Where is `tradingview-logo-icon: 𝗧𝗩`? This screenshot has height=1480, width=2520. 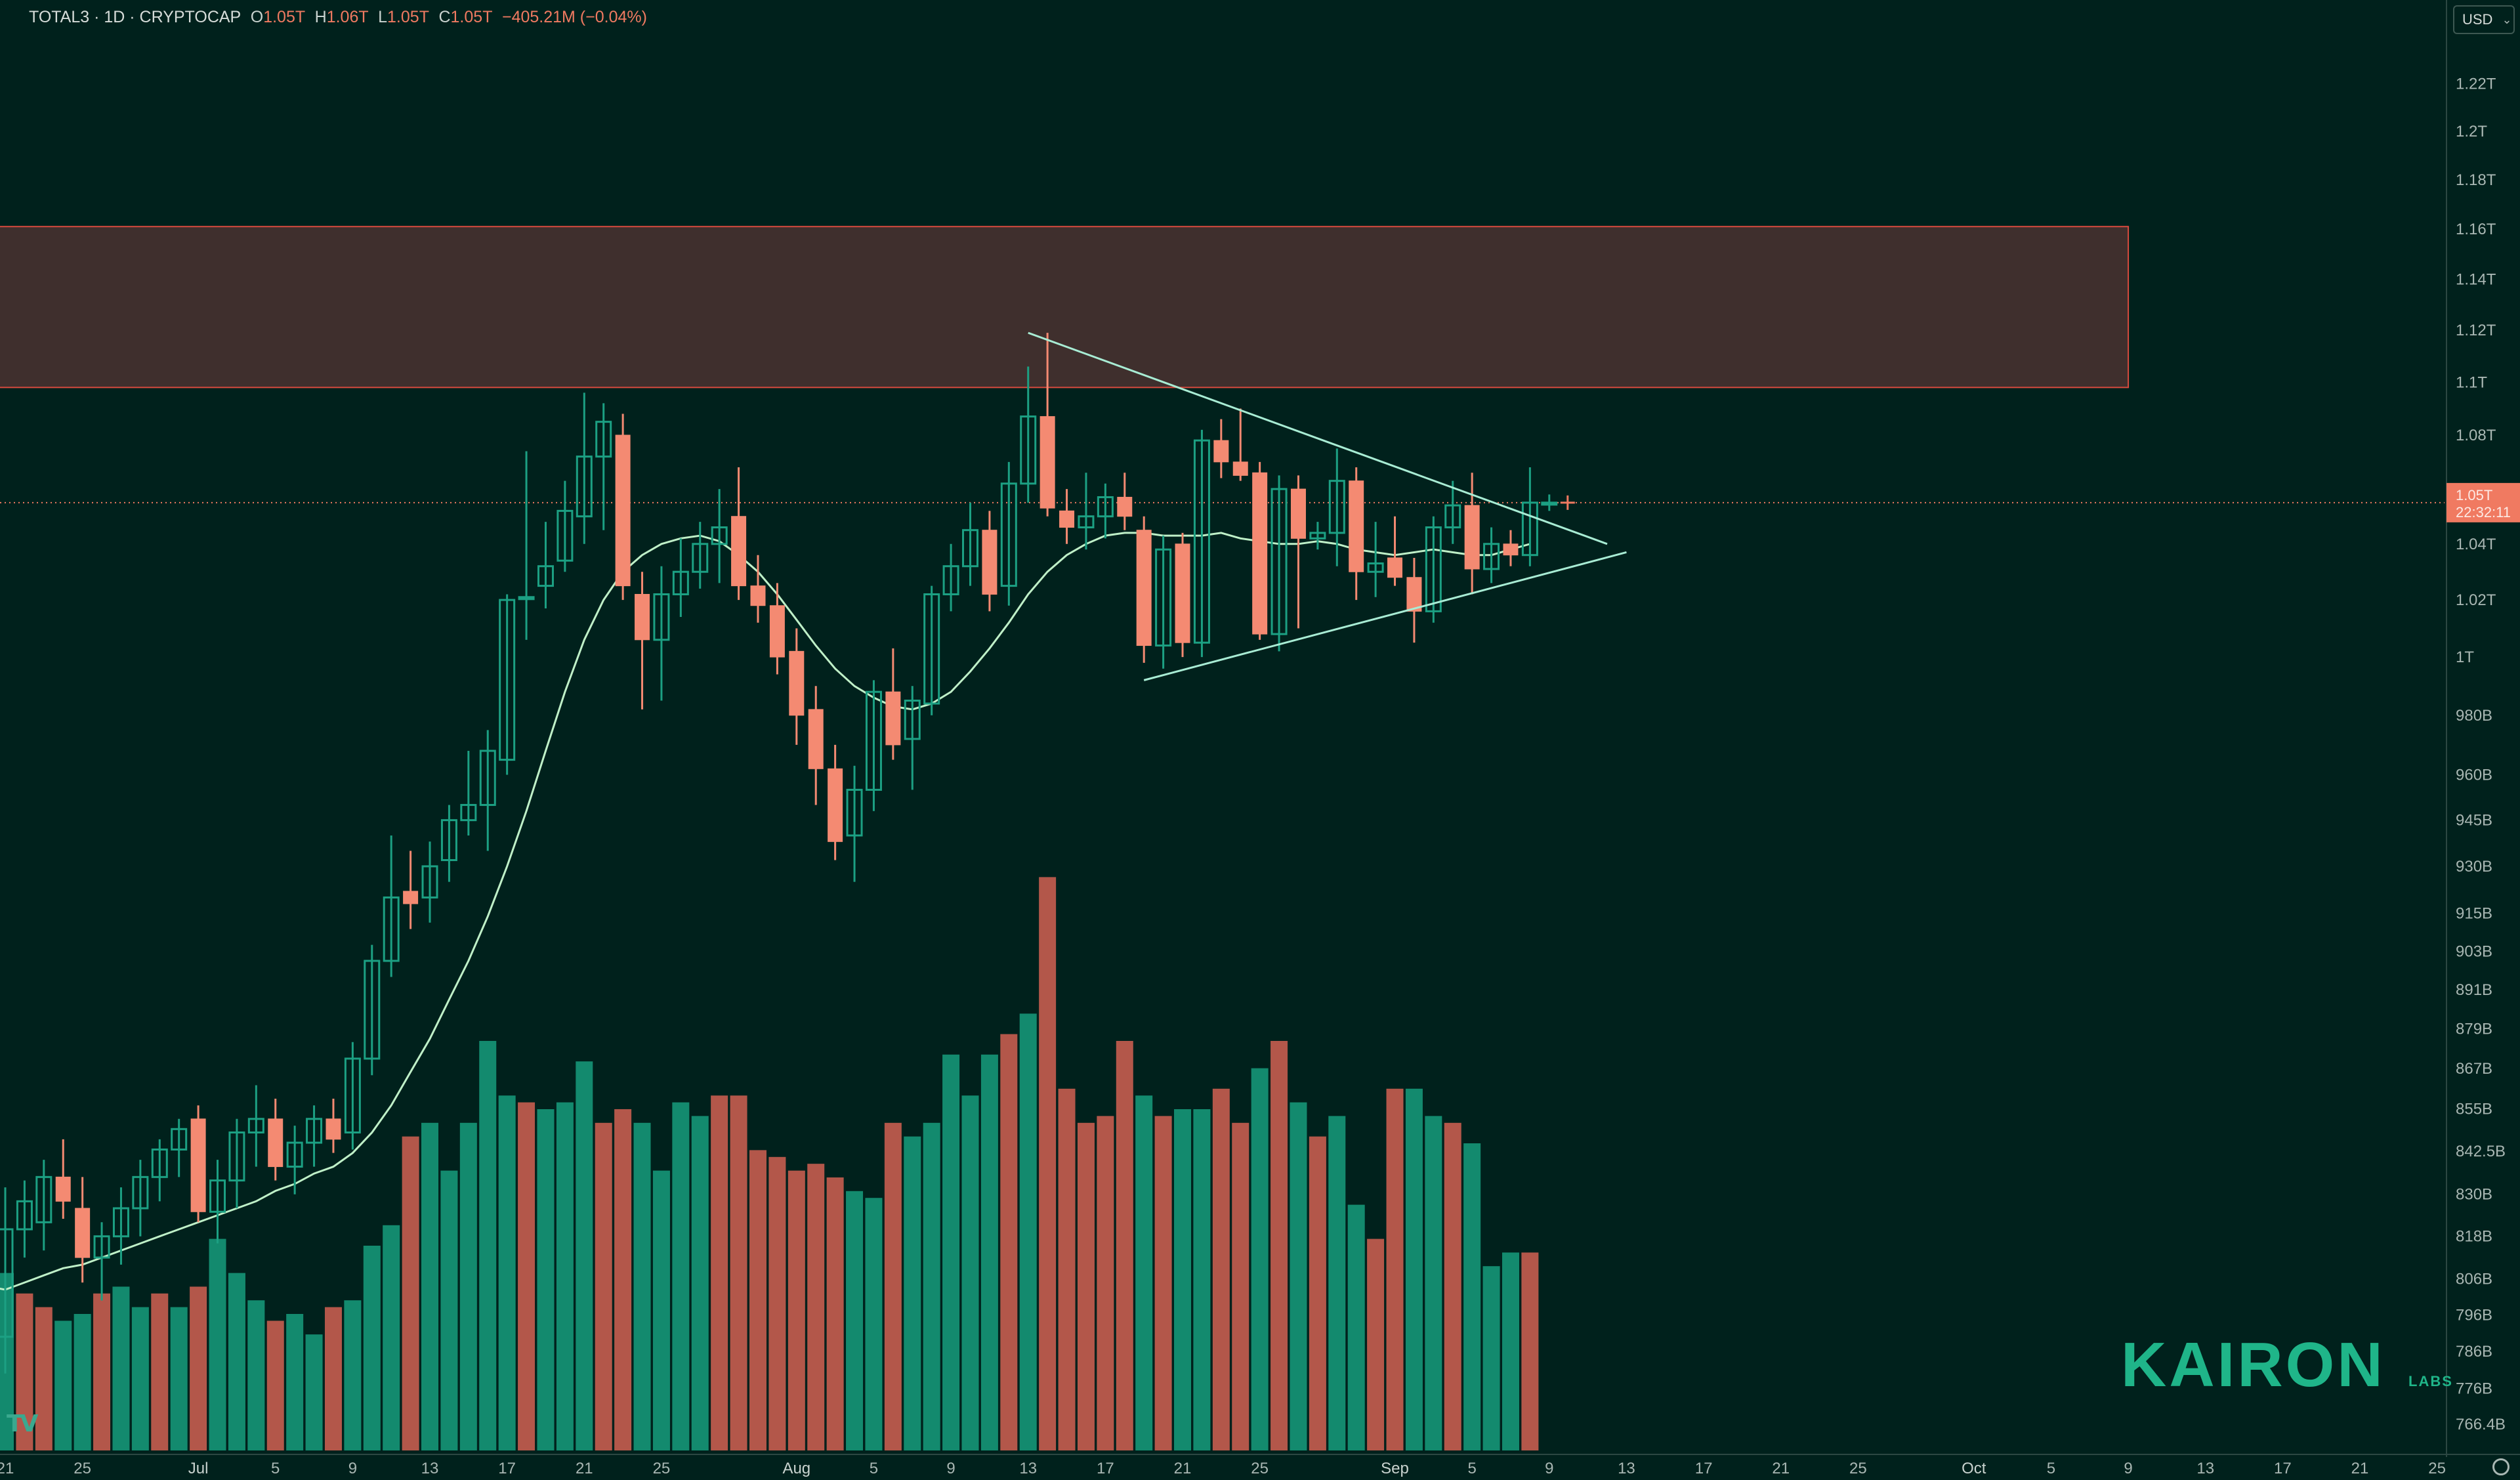
tradingview-logo-icon: 𝗧𝗩 is located at coordinates (22, 1423).